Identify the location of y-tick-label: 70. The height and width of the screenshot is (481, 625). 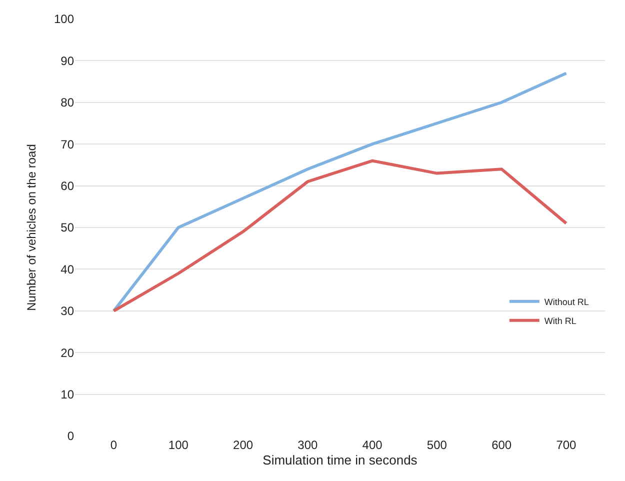
(67, 144).